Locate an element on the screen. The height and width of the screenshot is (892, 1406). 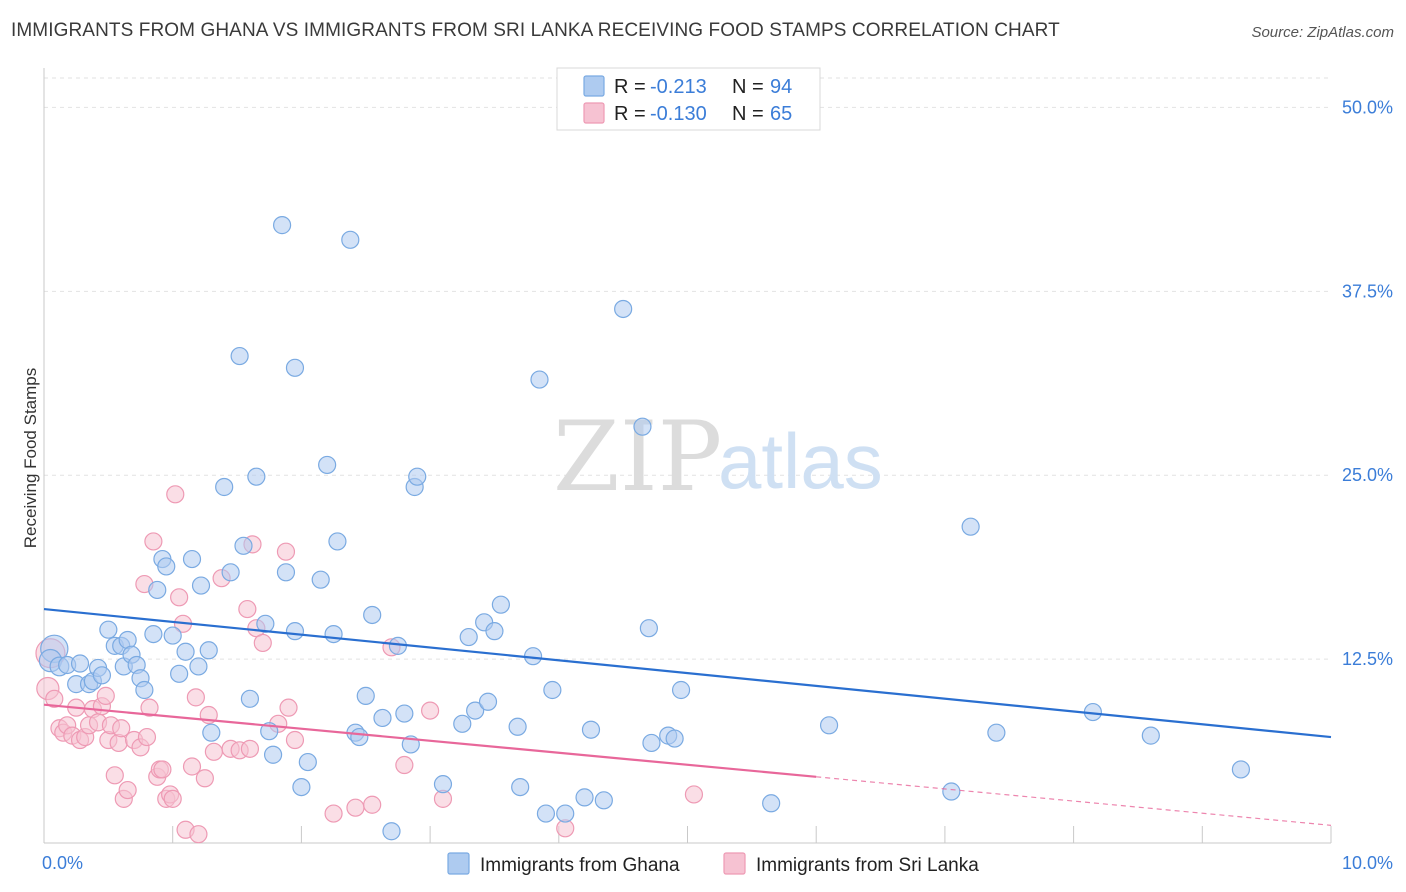
legend-swatch-srilanka is located at coordinates (594, 113).